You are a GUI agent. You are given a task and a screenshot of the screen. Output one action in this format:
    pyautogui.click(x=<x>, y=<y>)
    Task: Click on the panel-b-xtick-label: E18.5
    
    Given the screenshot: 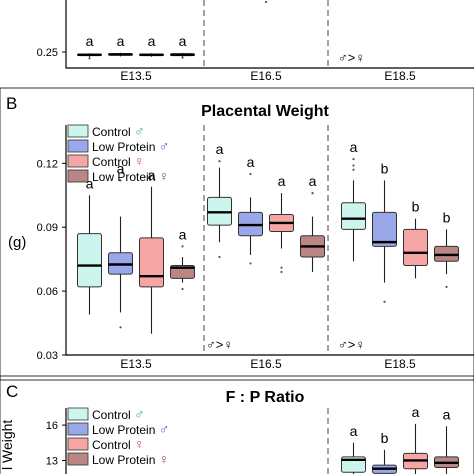 What is the action you would take?
    pyautogui.click(x=400, y=364)
    